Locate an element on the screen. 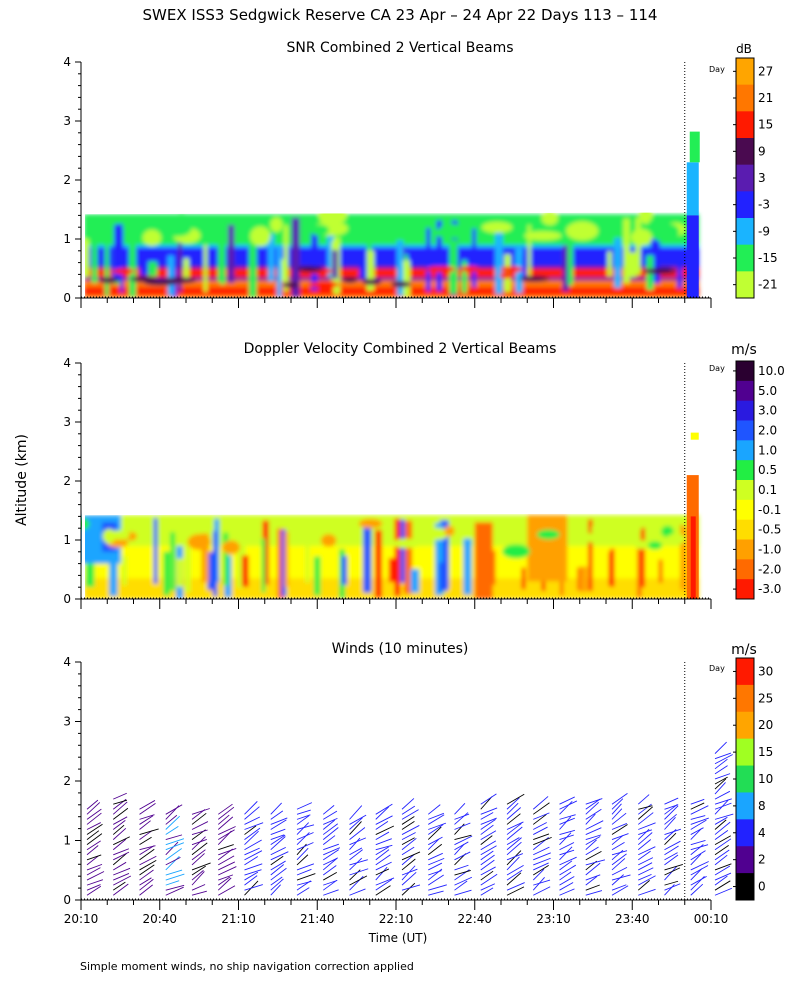  field-edge is located at coordinates (83, 180).